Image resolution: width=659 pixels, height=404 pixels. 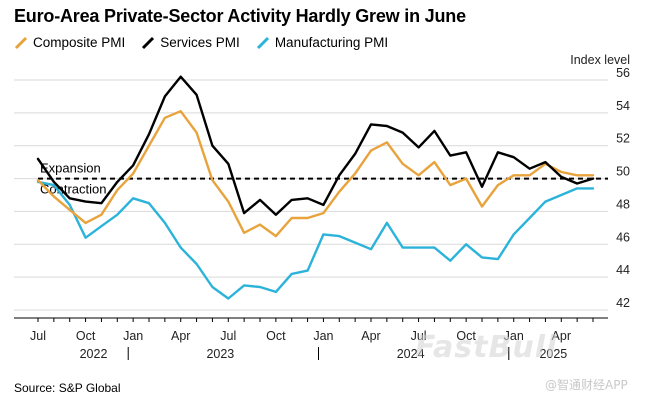 I want to click on x-tick-label-2022-07: Jul, so click(x=38, y=336).